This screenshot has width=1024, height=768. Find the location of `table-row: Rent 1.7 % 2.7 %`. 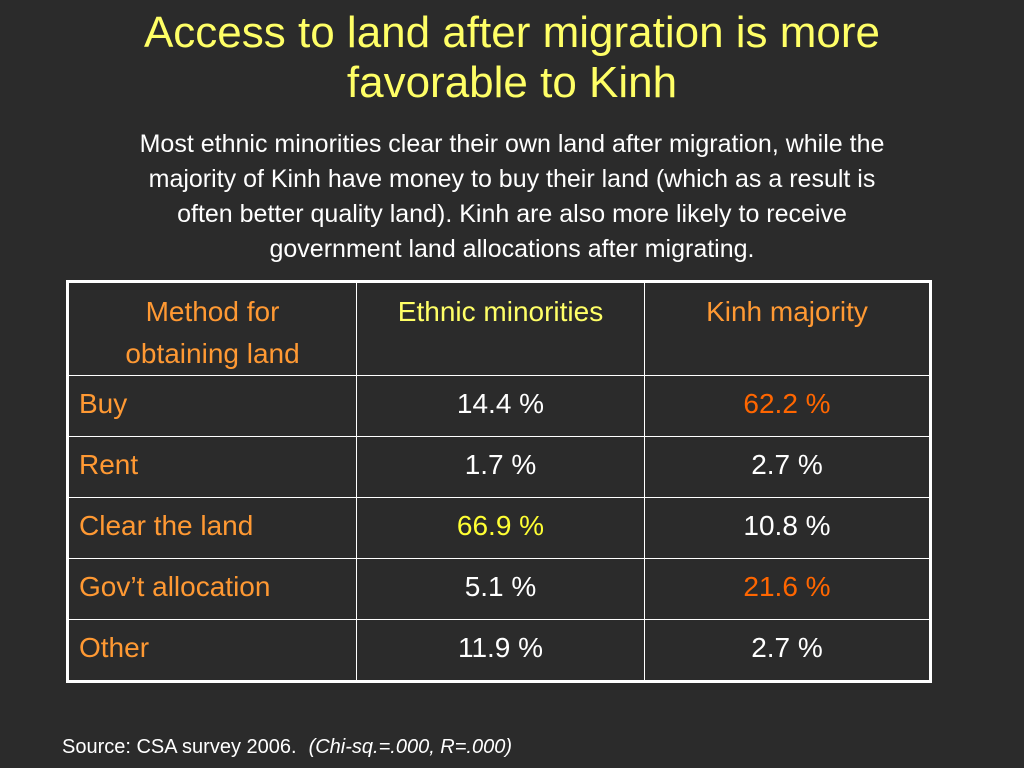

table-row: Rent 1.7 % 2.7 % is located at coordinates (499, 467).